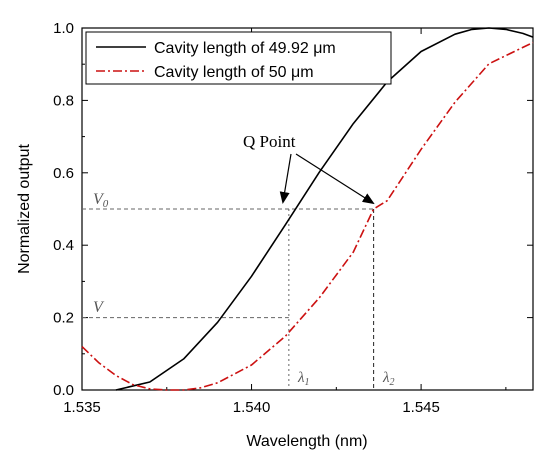  Describe the element at coordinates (303, 379) in the screenshot. I see `lambda1-label: λ1` at that location.